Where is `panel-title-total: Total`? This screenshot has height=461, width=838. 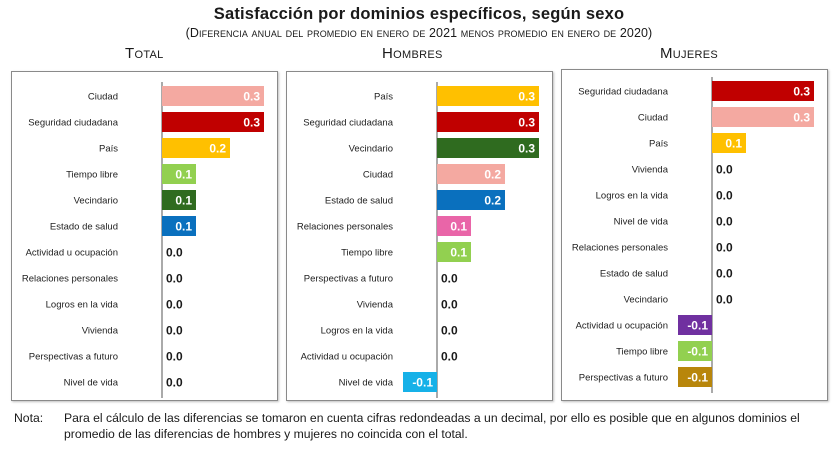 panel-title-total: Total is located at coordinates (144, 53).